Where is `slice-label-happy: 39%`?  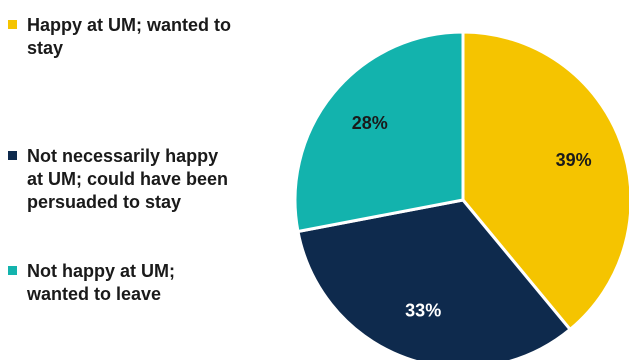
slice-label-happy: 39% is located at coordinates (574, 160).